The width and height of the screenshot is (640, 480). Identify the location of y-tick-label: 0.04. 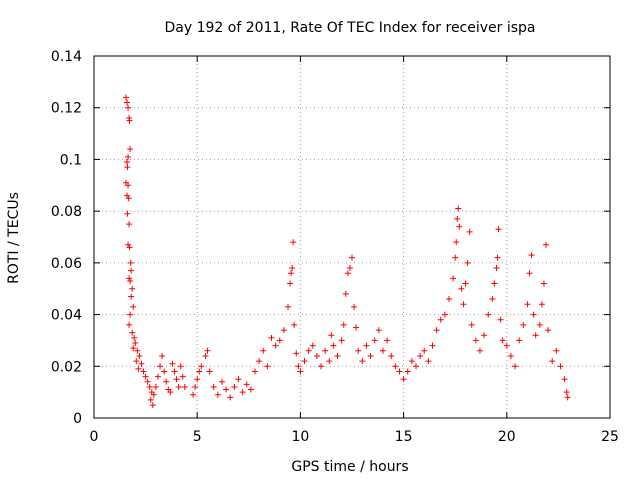
(66, 316).